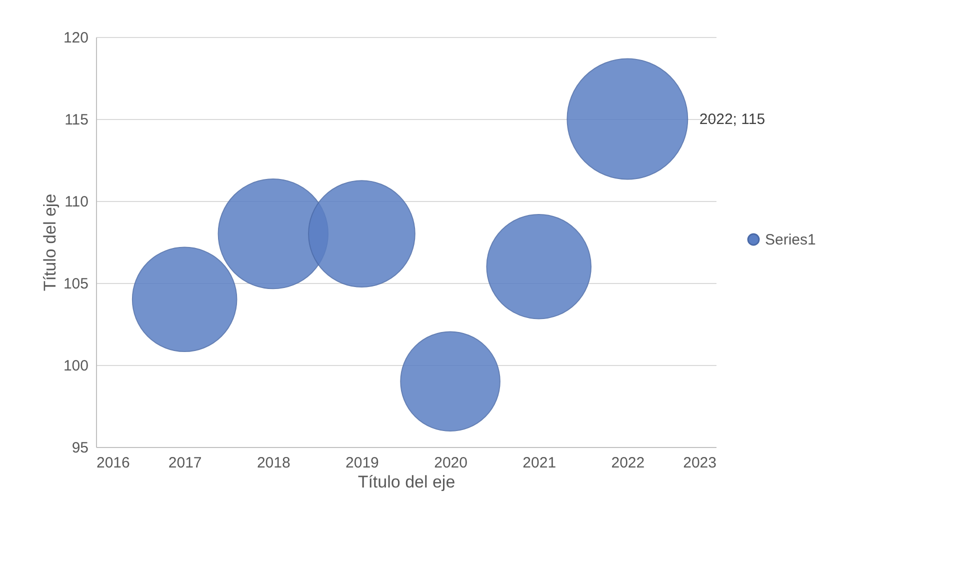  Describe the element at coordinates (628, 463) in the screenshot. I see `x-tick-label: 2022` at that location.